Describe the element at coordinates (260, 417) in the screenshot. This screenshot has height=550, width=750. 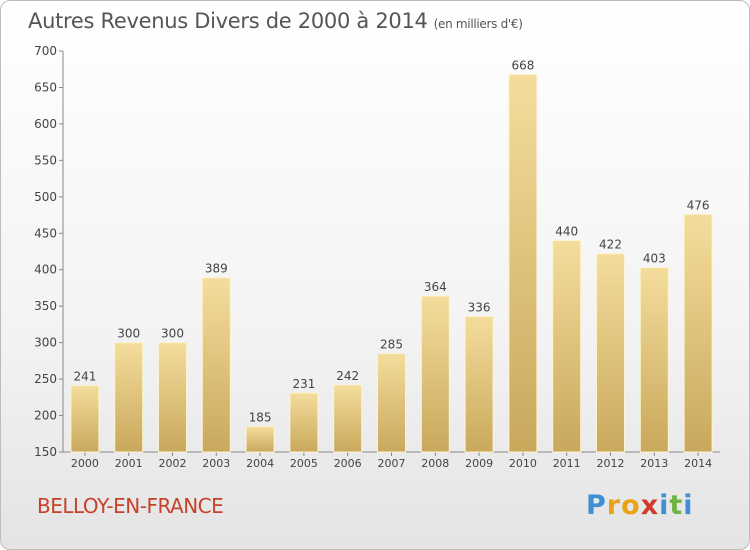
I see `value-label-2004: 185` at that location.